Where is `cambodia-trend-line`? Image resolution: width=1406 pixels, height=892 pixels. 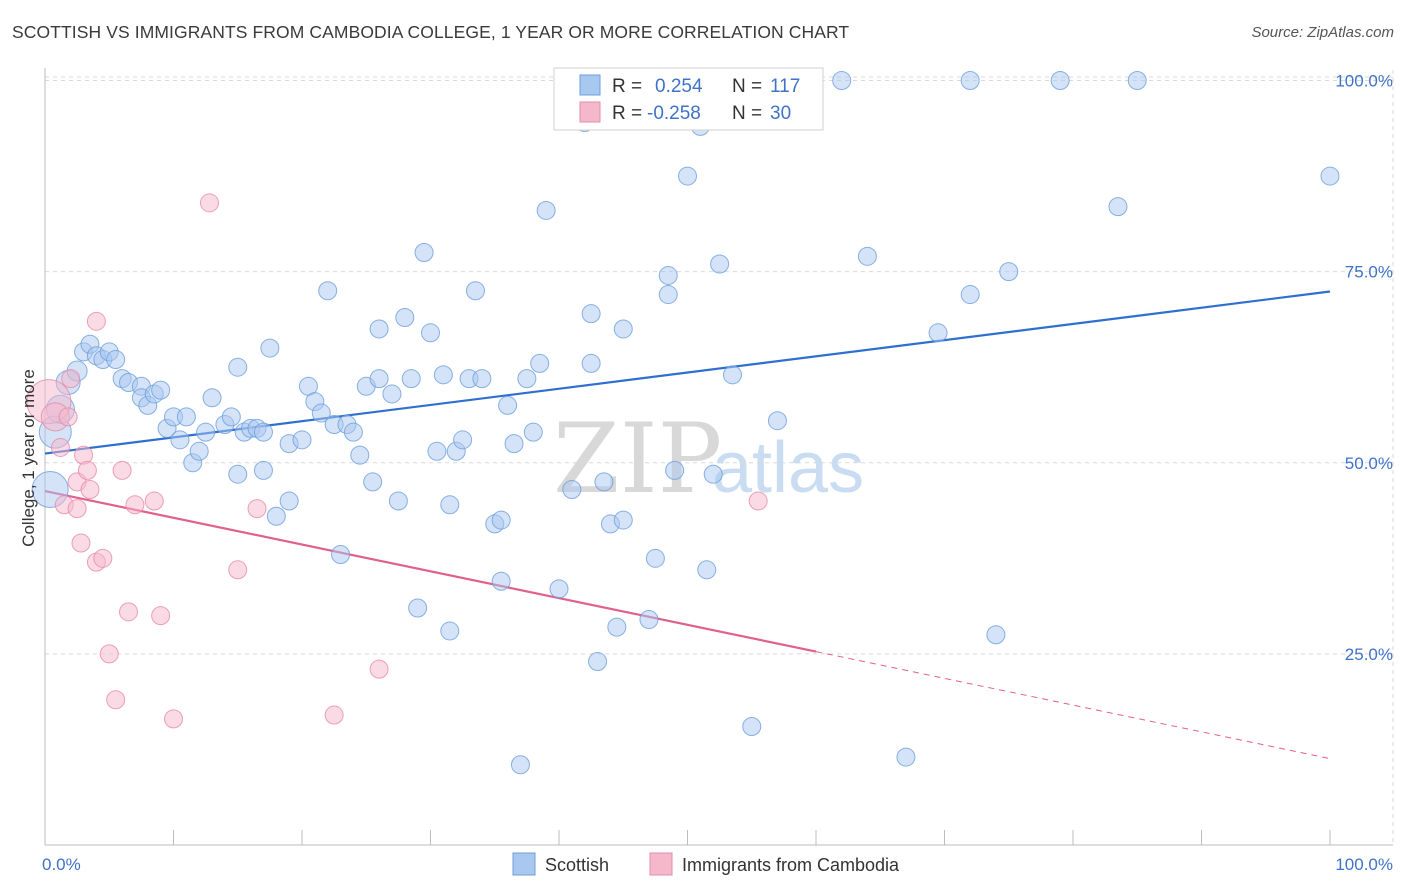 cambodia-trend-line is located at coordinates (430, 571).